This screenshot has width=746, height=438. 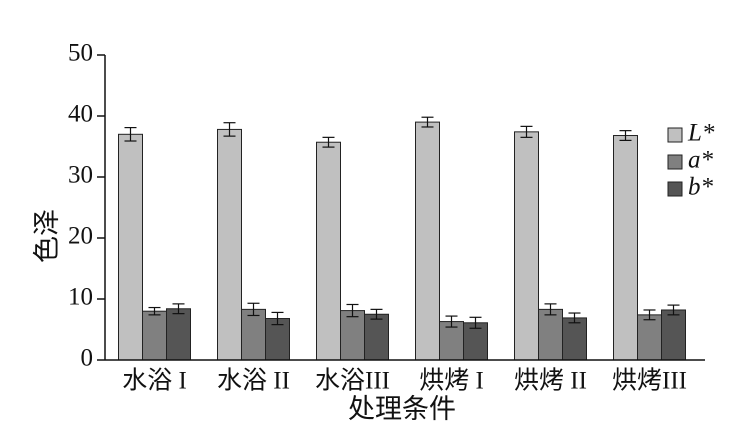 I want to click on y-axis-label: 色泽, so click(x=47, y=236).